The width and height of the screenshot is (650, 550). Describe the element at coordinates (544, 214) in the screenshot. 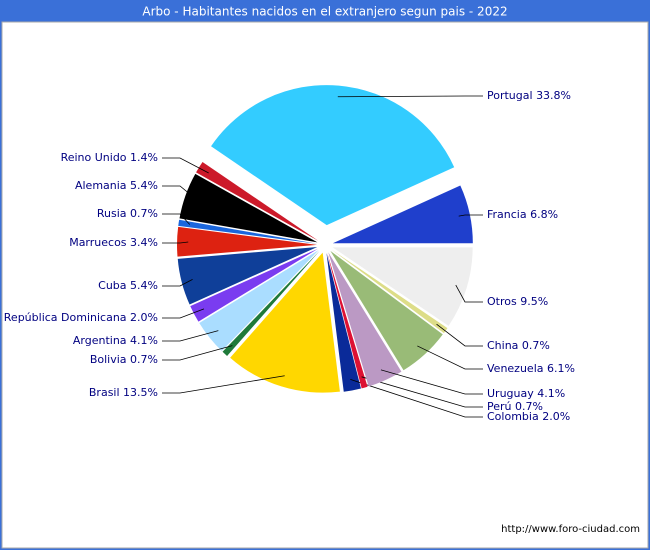

I see `slice-value: 6.8%` at that location.